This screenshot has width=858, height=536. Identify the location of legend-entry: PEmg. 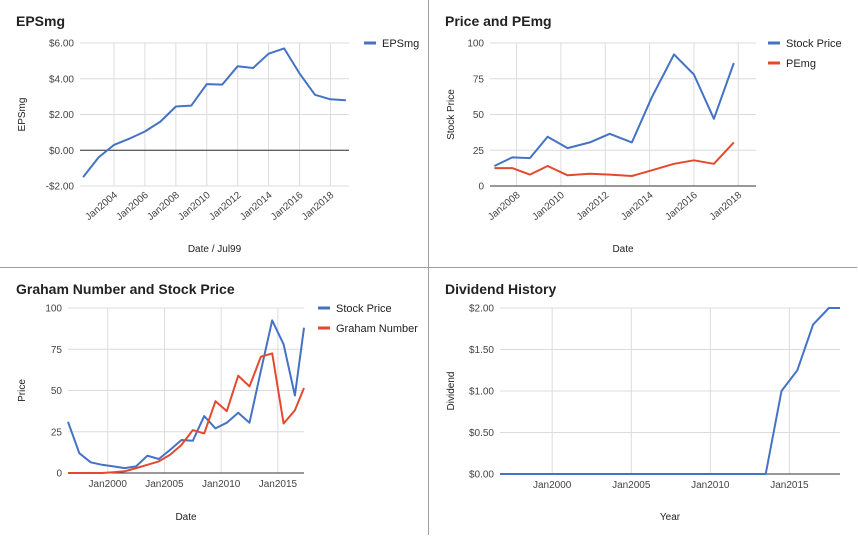
(801, 64).